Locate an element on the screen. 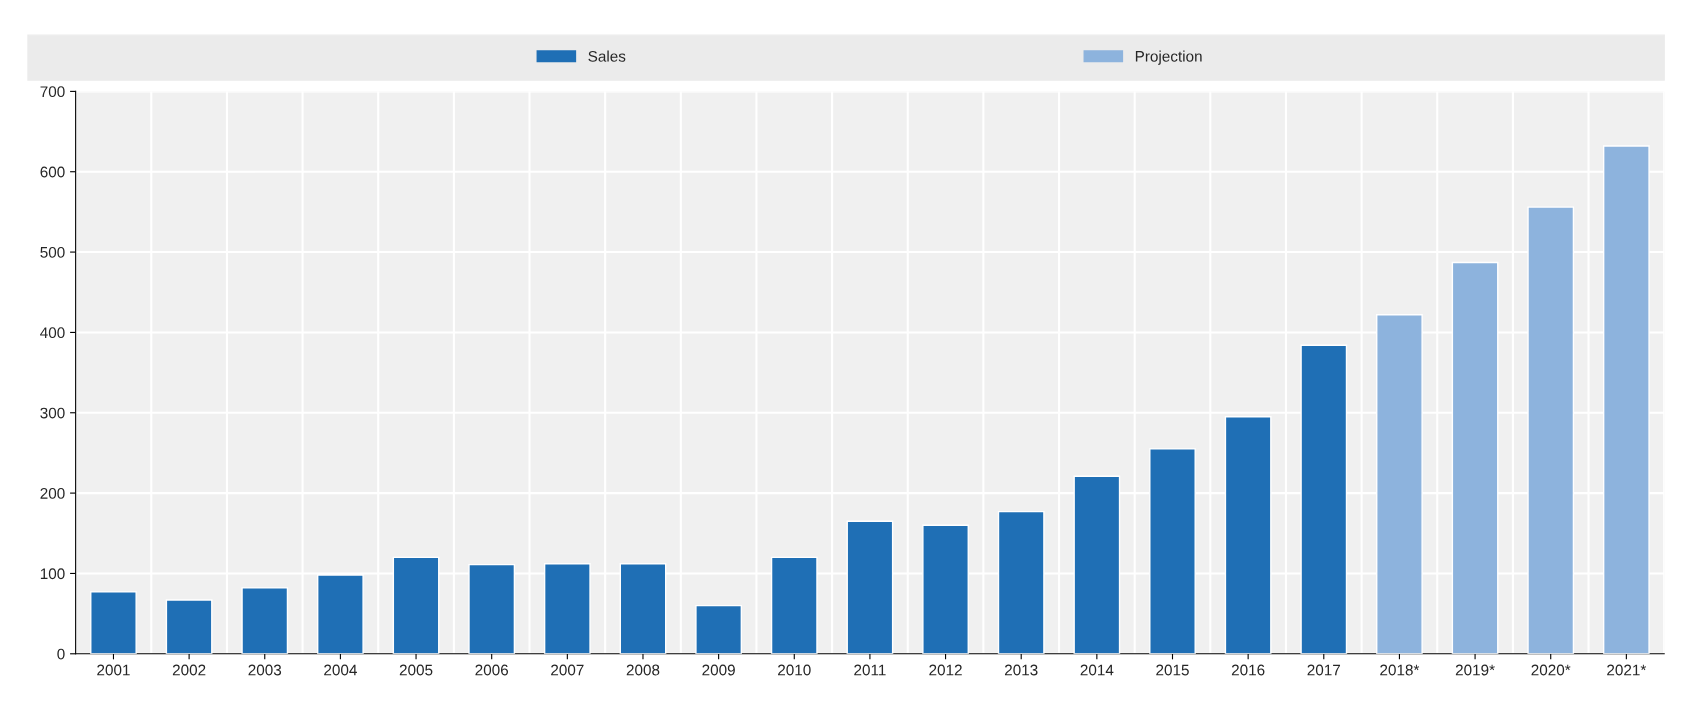 The width and height of the screenshot is (1681, 703). x-tick-label: 2002 is located at coordinates (189, 670).